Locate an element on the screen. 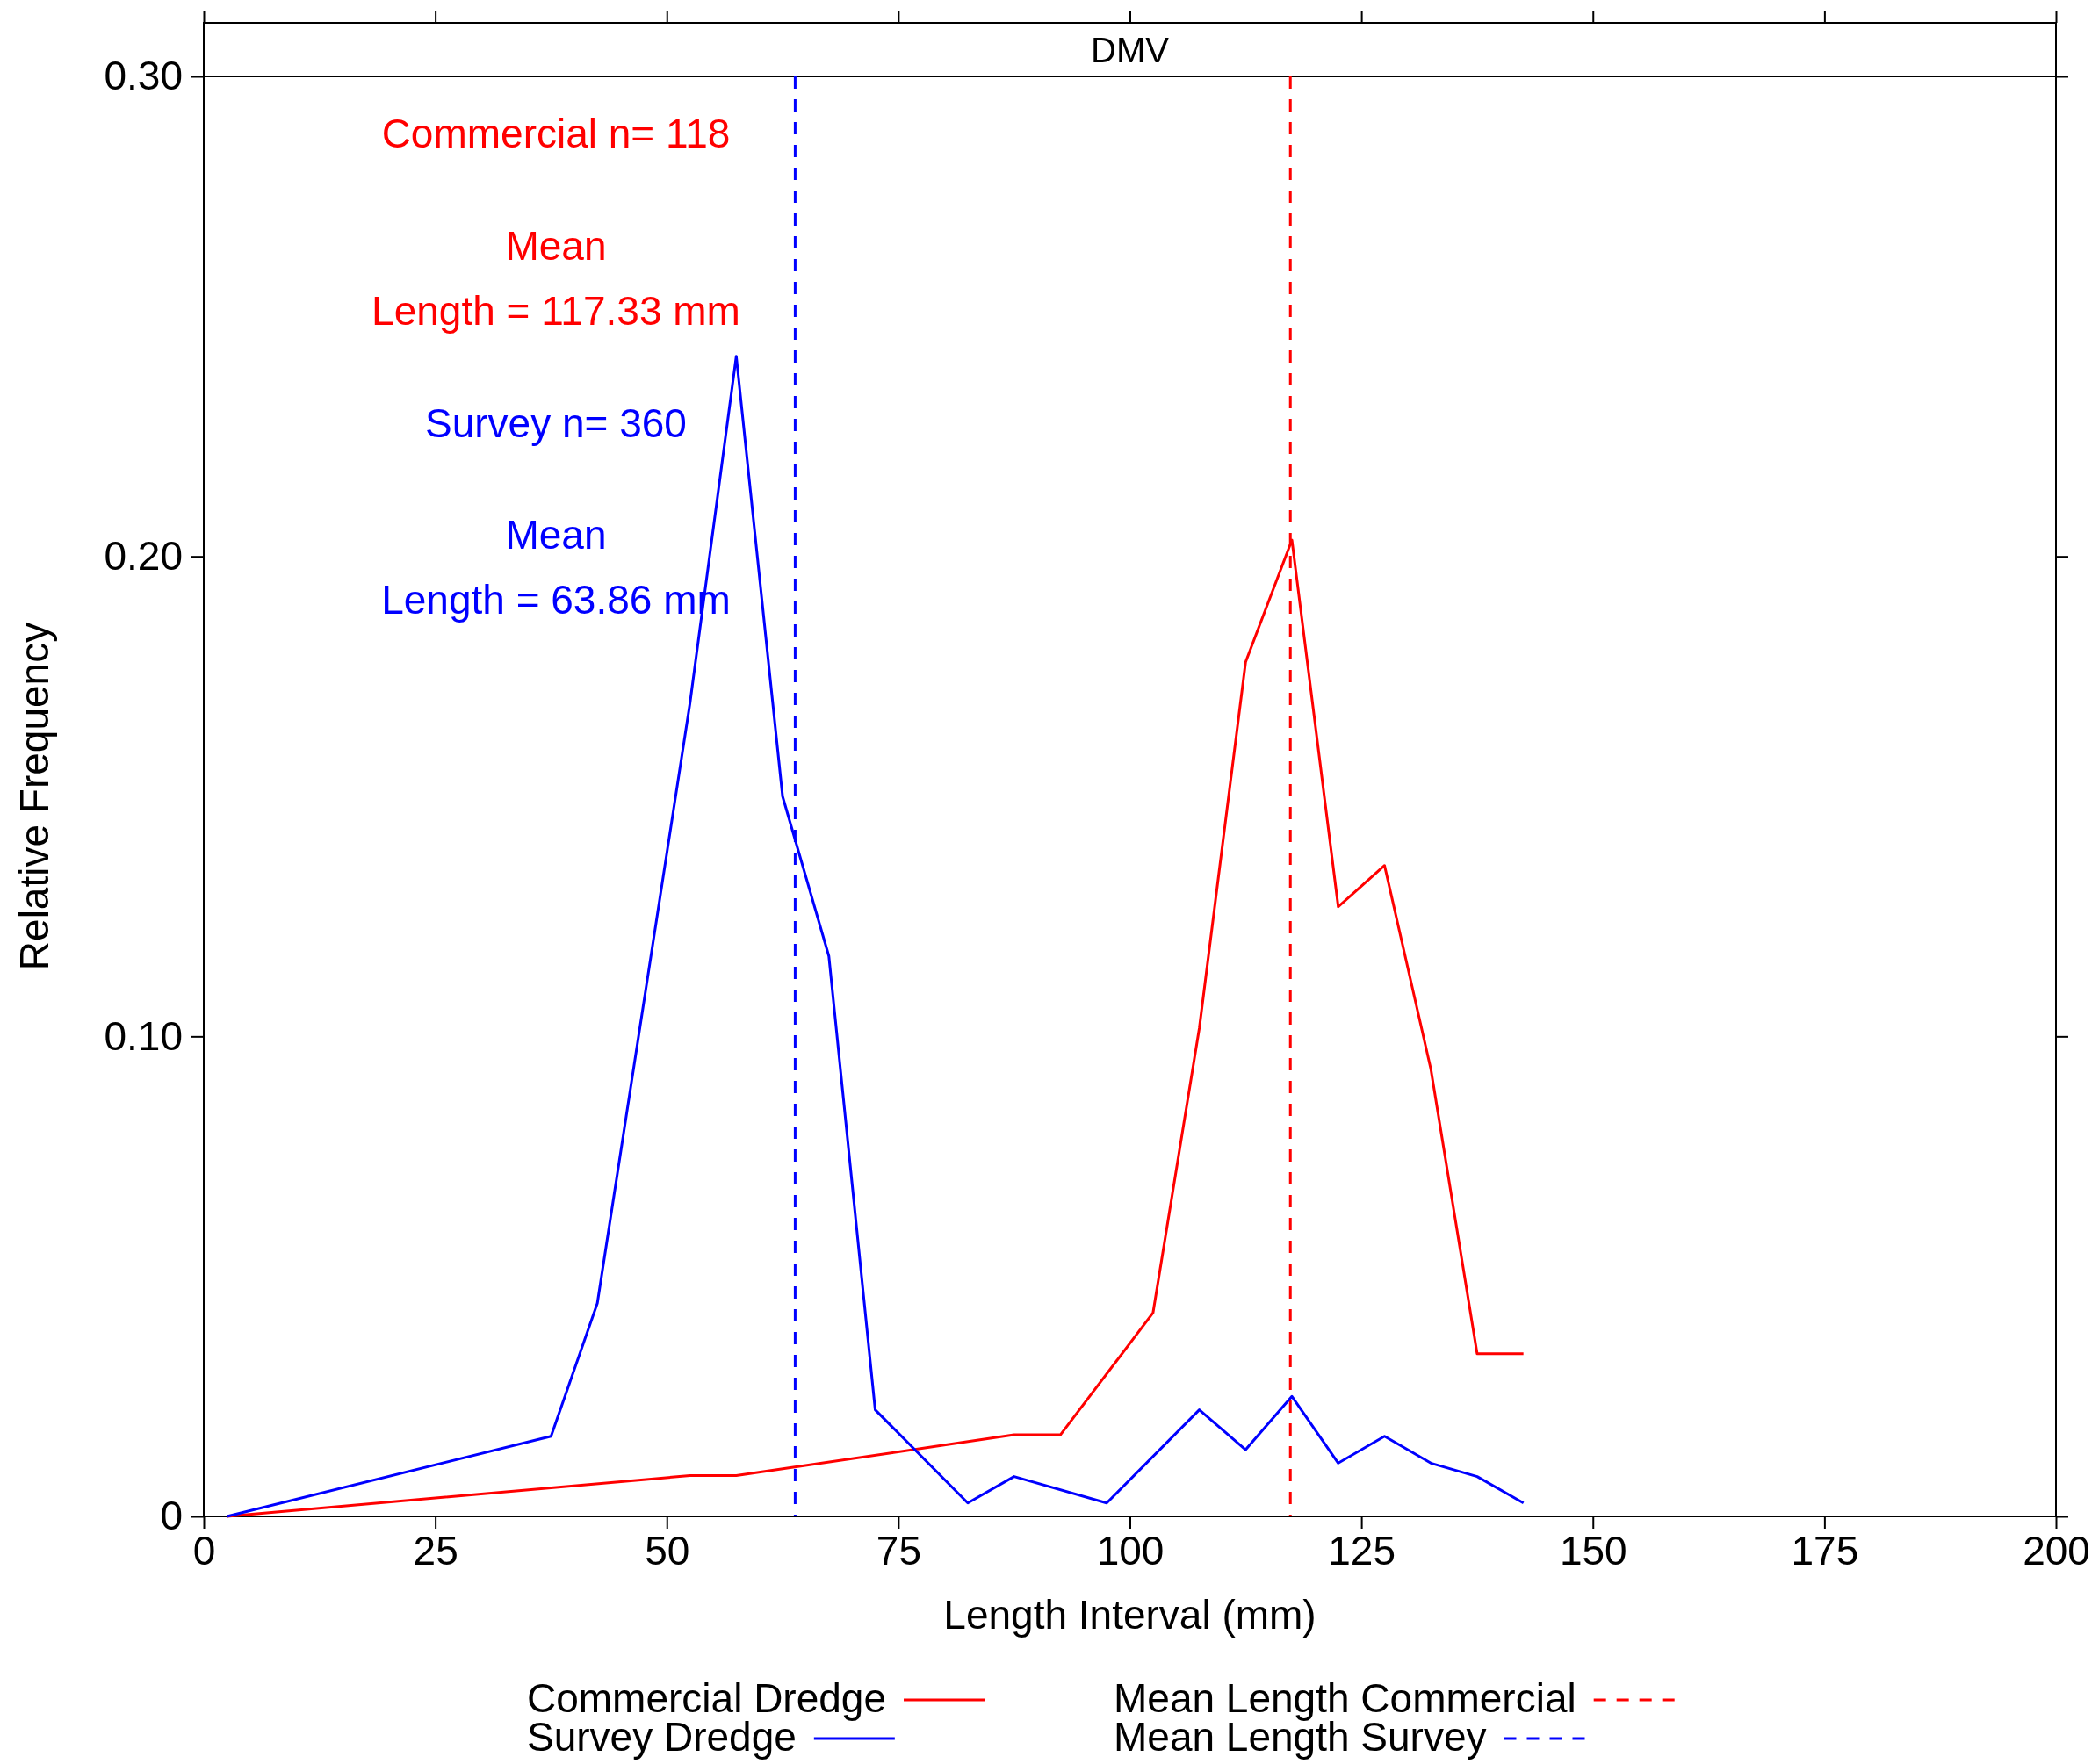 This screenshot has height=1764, width=2099. x-tick-label: 100 is located at coordinates (1130, 1550).